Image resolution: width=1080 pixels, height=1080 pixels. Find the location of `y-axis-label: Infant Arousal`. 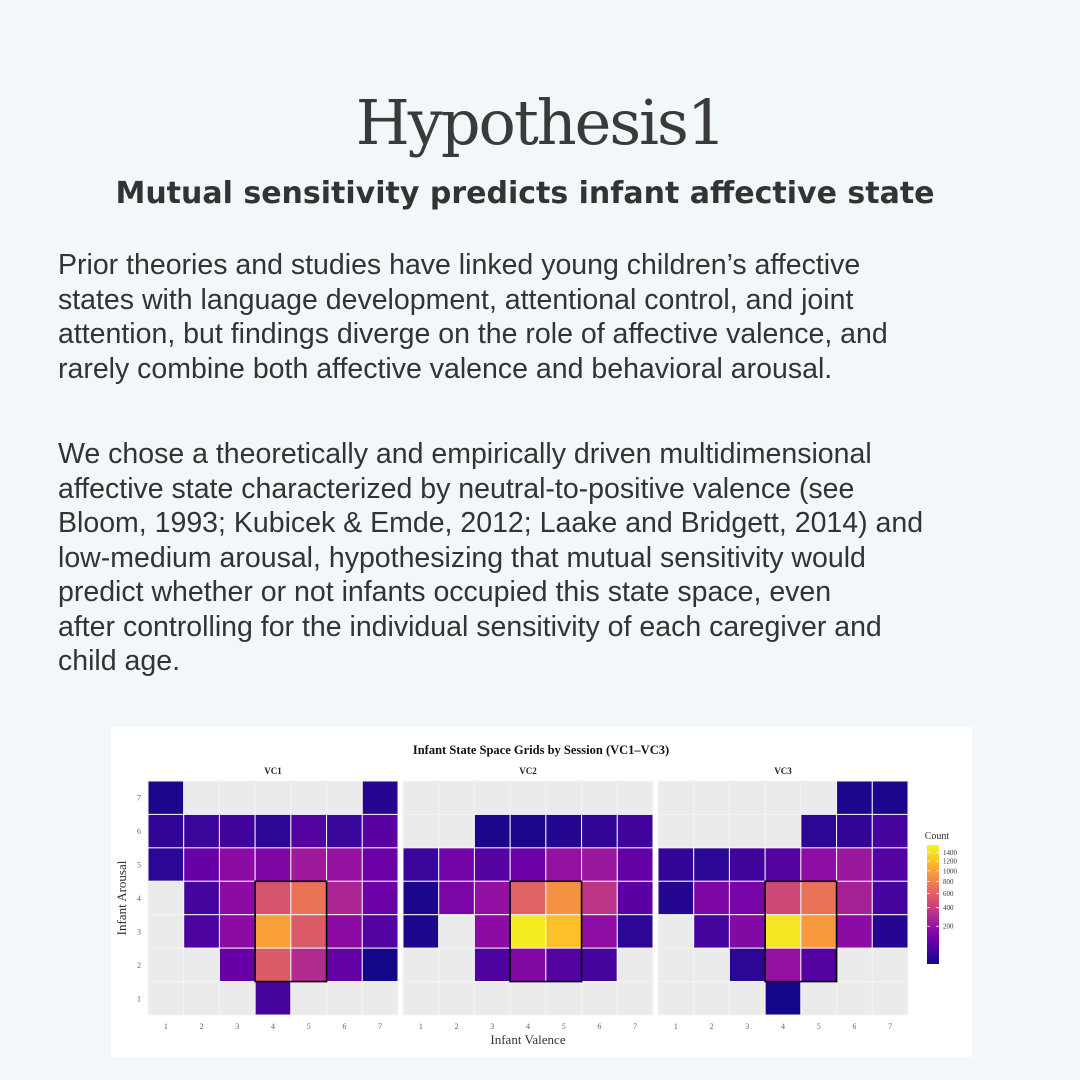

y-axis-label: Infant Arousal is located at coordinates (121, 897).